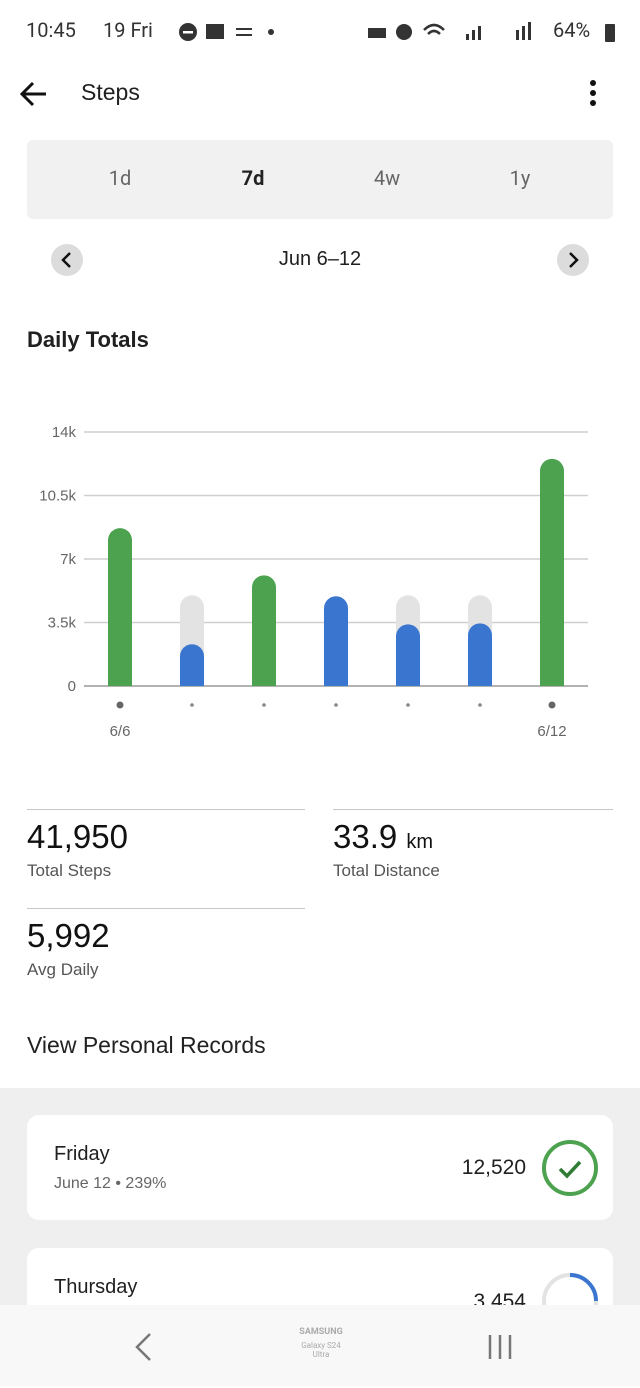  I want to click on avg-daily: 5,992, so click(68, 935).